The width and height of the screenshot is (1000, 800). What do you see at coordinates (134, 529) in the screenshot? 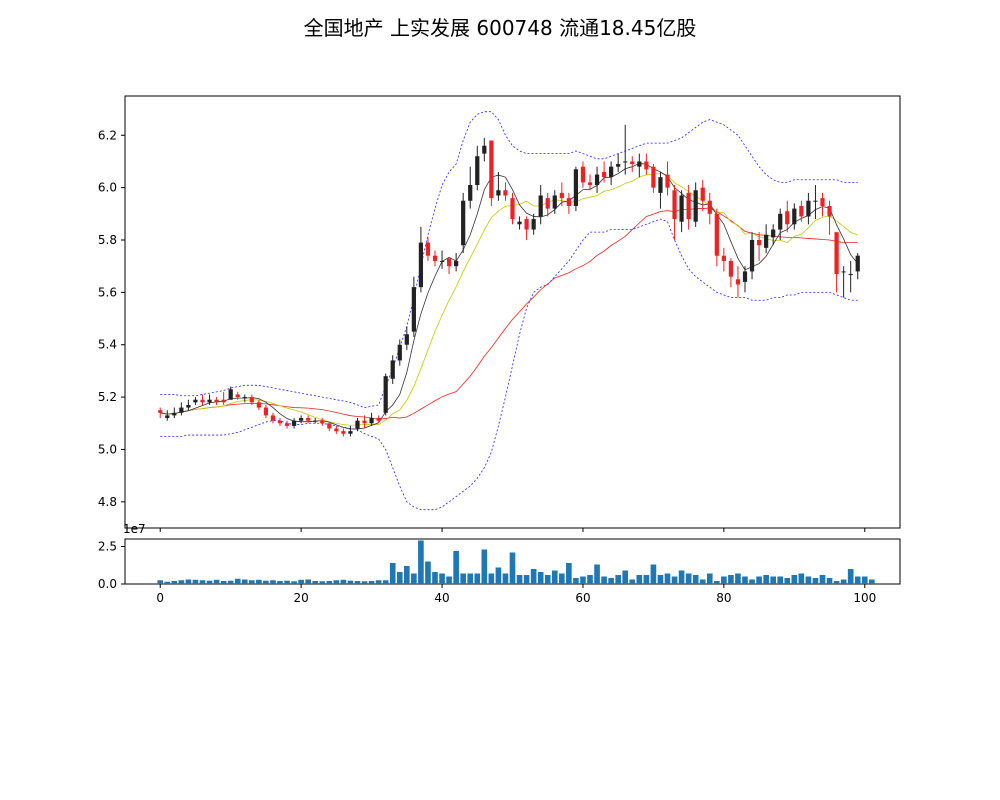
I see `volume-offset-label: 1e7` at bounding box center [134, 529].